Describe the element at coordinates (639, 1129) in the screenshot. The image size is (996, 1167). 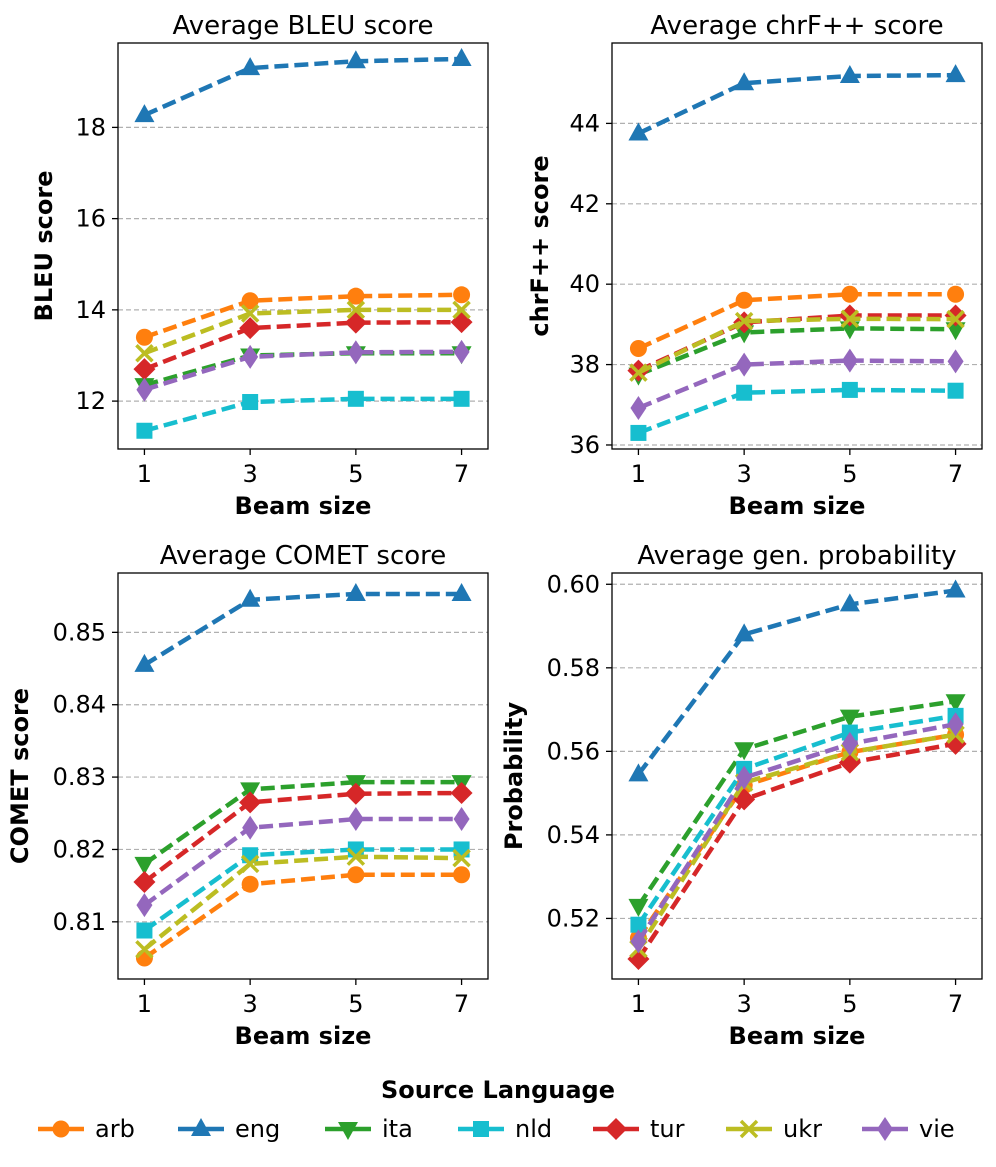
I see `legend-item-tur: tur` at that location.